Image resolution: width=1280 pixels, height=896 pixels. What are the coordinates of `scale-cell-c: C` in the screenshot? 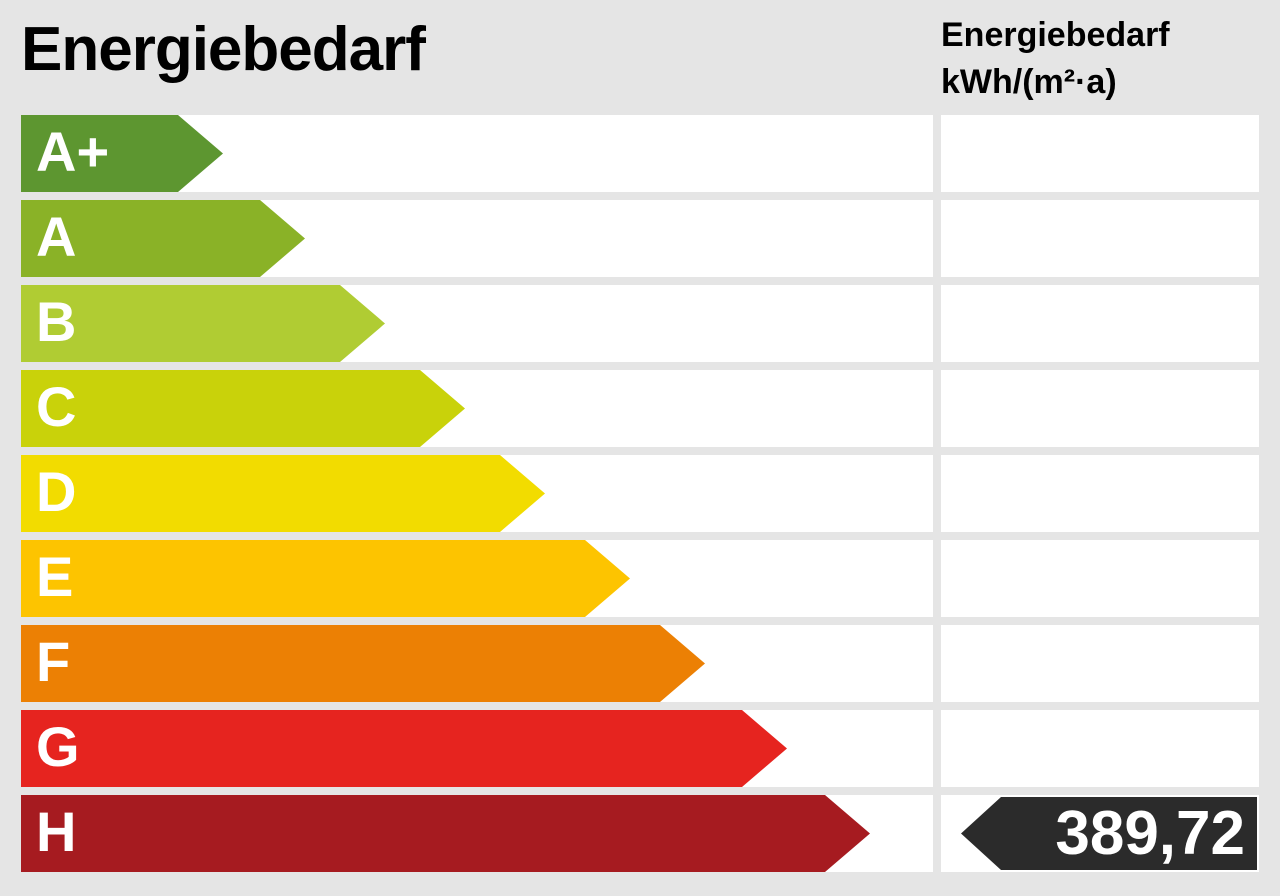 It's located at (477, 408).